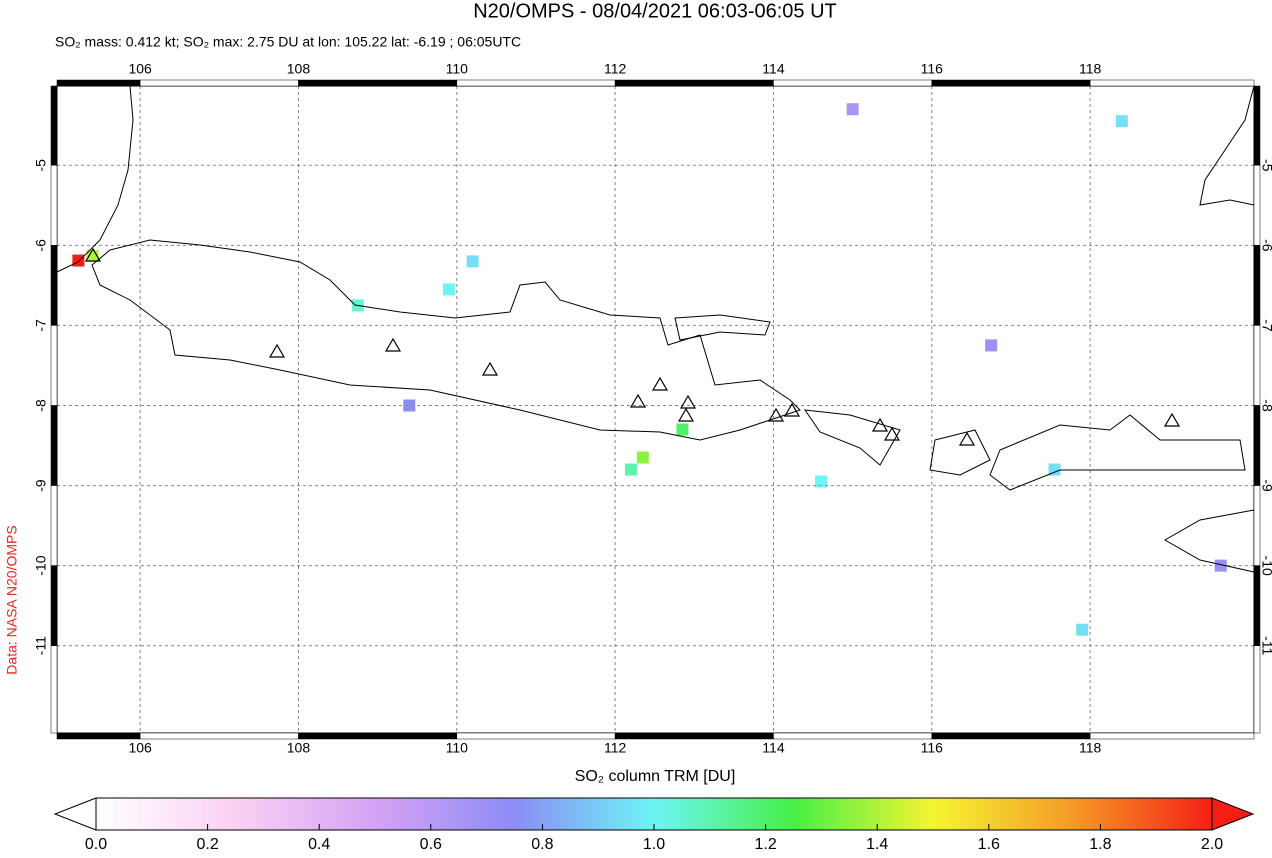 Image resolution: width=1272 pixels, height=858 pixels. What do you see at coordinates (1227, 145) in the screenshot?
I see `coast-borneo` at bounding box center [1227, 145].